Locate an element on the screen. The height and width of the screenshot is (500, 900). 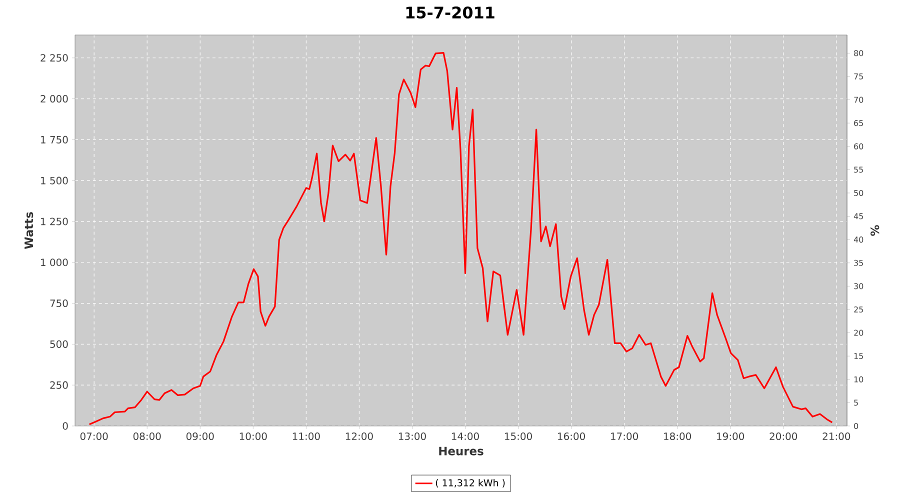
y-tick-label: 2 000 is located at coordinates (54, 99).